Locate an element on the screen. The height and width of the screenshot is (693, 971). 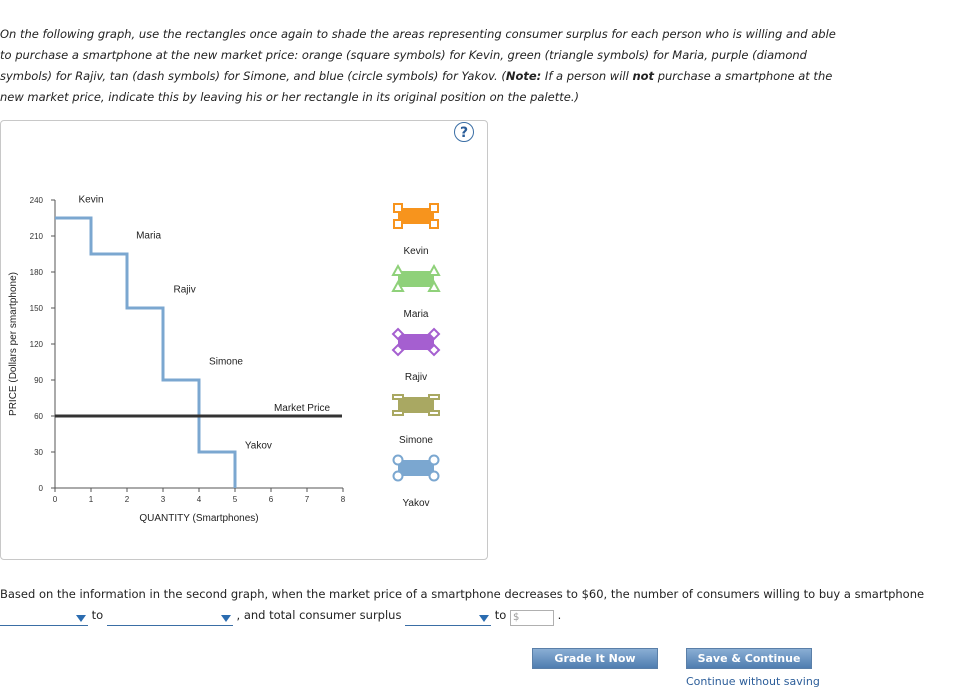
market-price-label: Market Price is located at coordinates (302, 408).